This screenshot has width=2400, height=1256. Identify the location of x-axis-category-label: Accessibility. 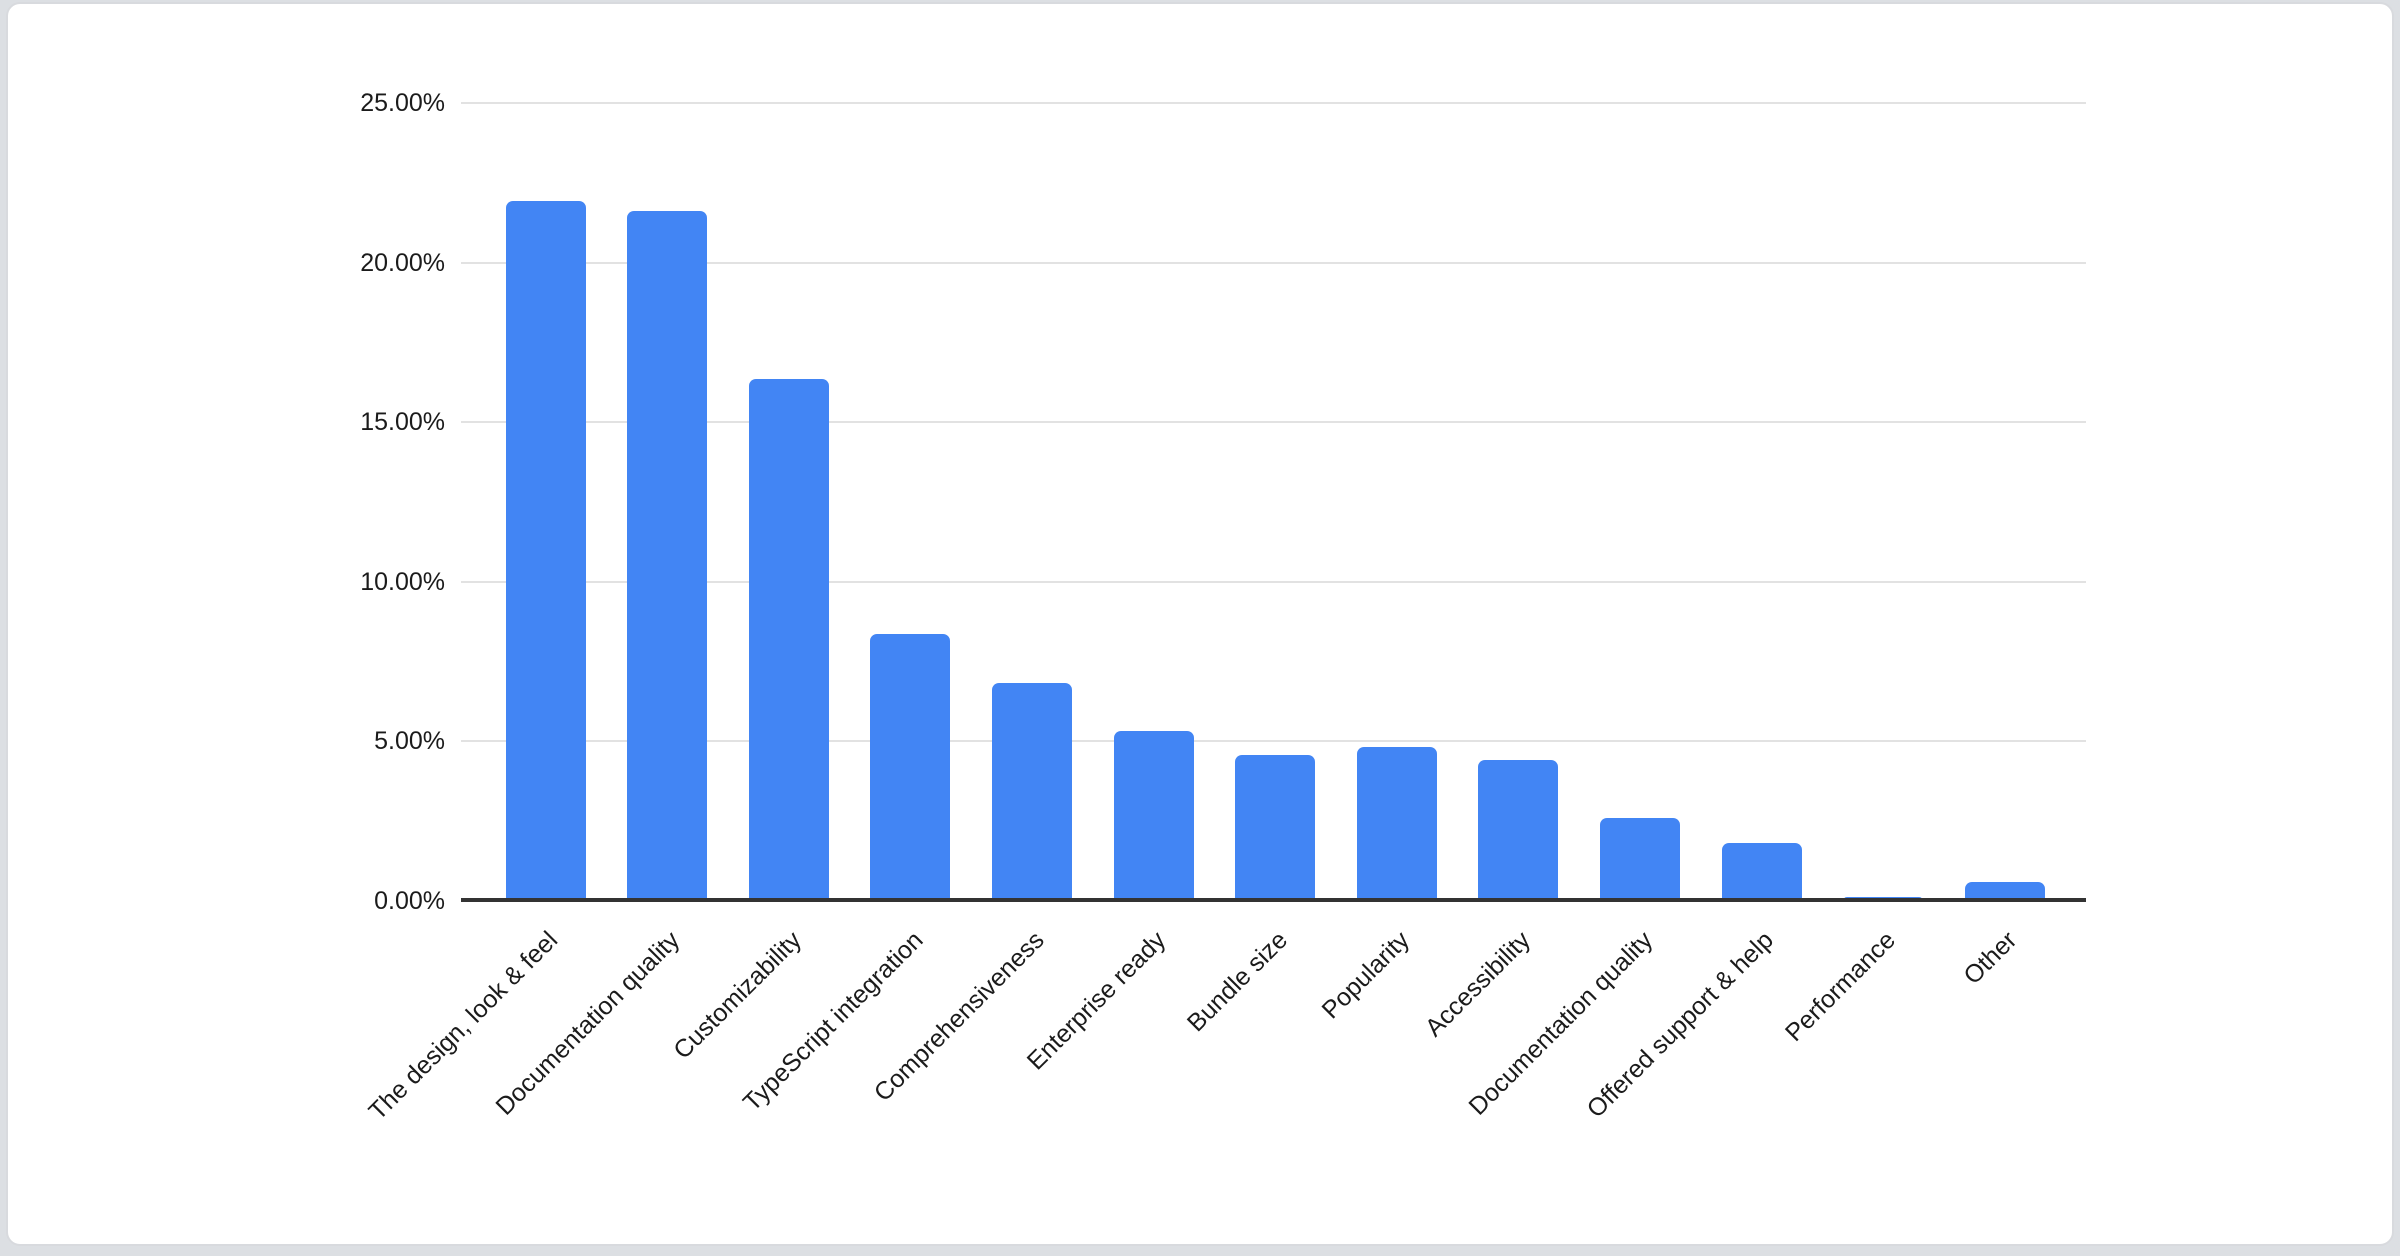
(1478, 984).